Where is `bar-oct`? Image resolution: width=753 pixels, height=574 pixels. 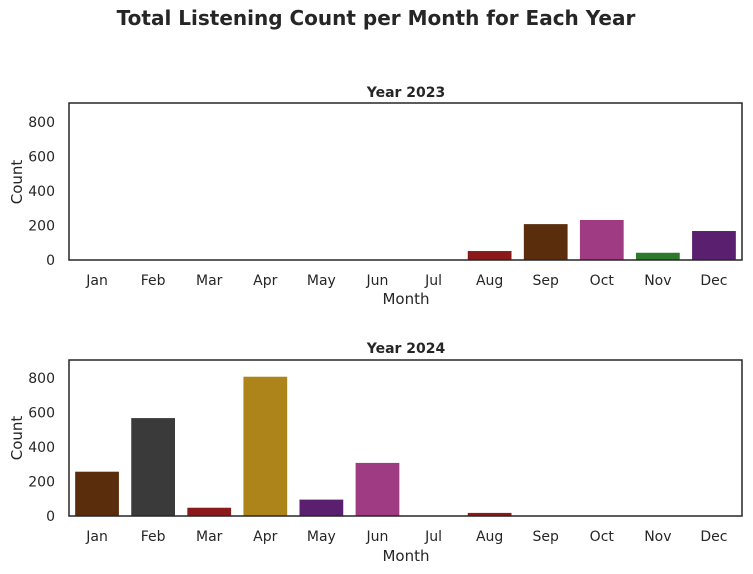 bar-oct is located at coordinates (601, 239).